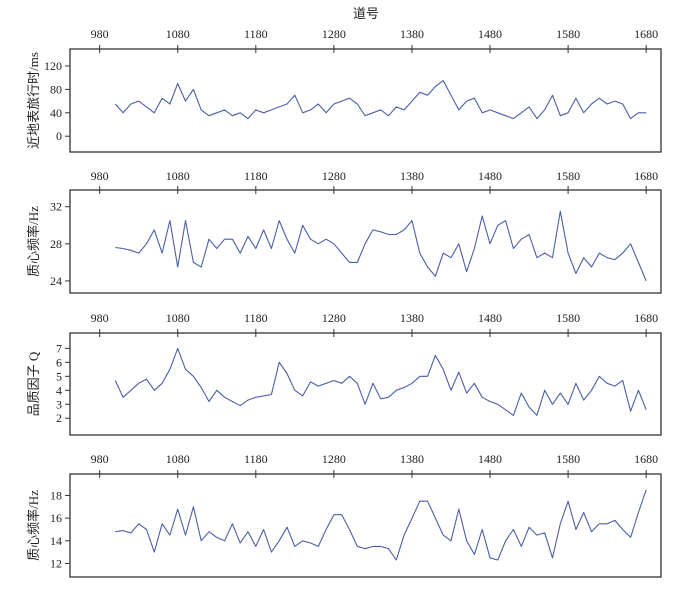 This screenshot has width=687, height=590. I want to click on y-tick-label: 12, so click(56, 563).